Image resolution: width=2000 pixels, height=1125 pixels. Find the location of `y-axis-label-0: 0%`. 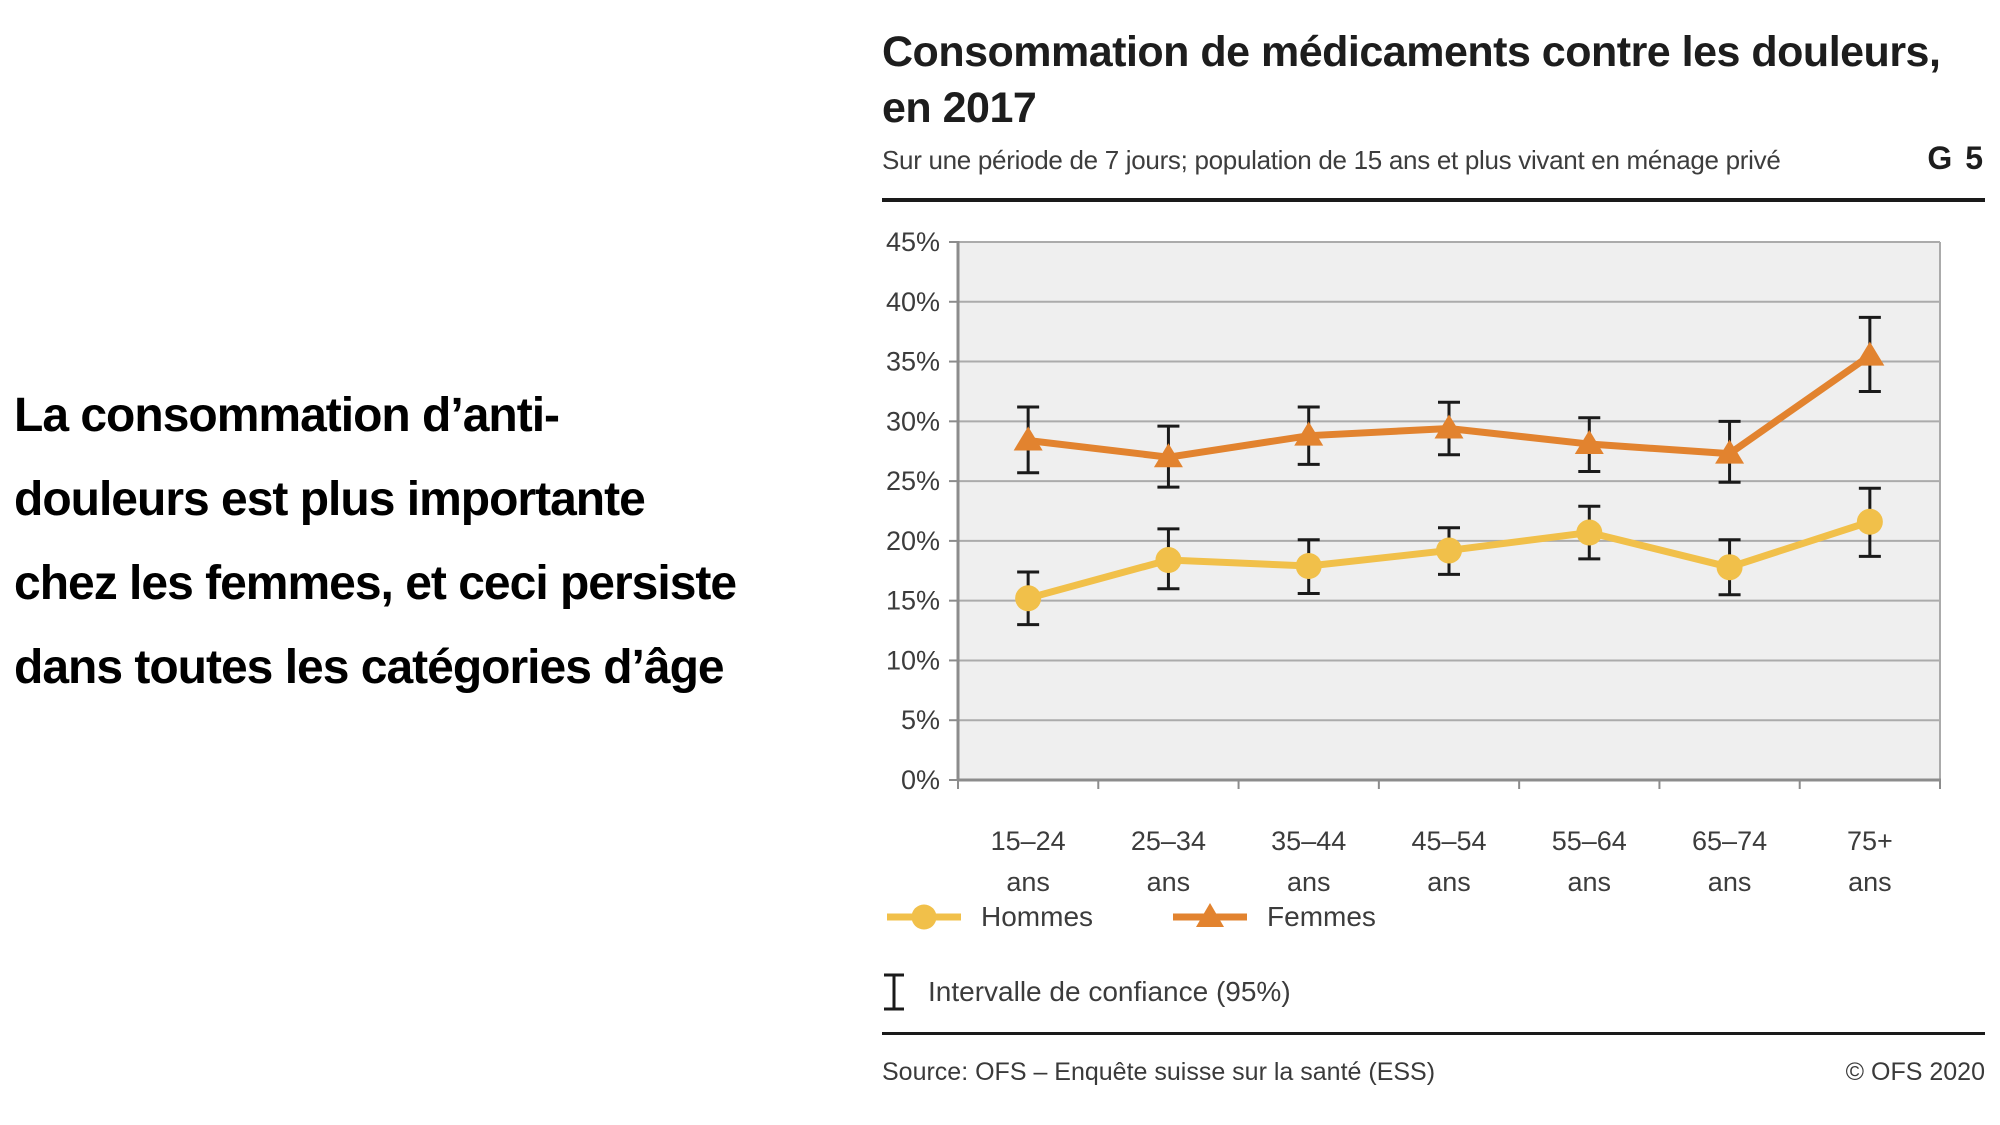

y-axis-label-0: 0% is located at coordinates (920, 780).